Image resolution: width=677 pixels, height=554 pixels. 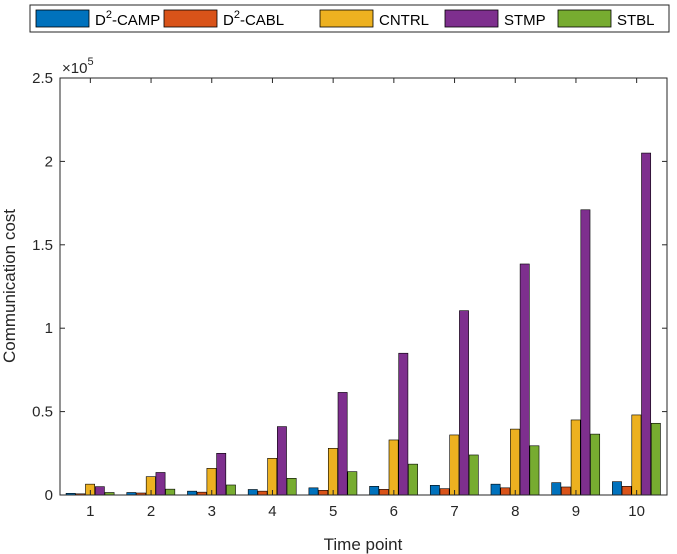 What do you see at coordinates (212, 511) in the screenshot?
I see `x-tick-label: 3` at bounding box center [212, 511].